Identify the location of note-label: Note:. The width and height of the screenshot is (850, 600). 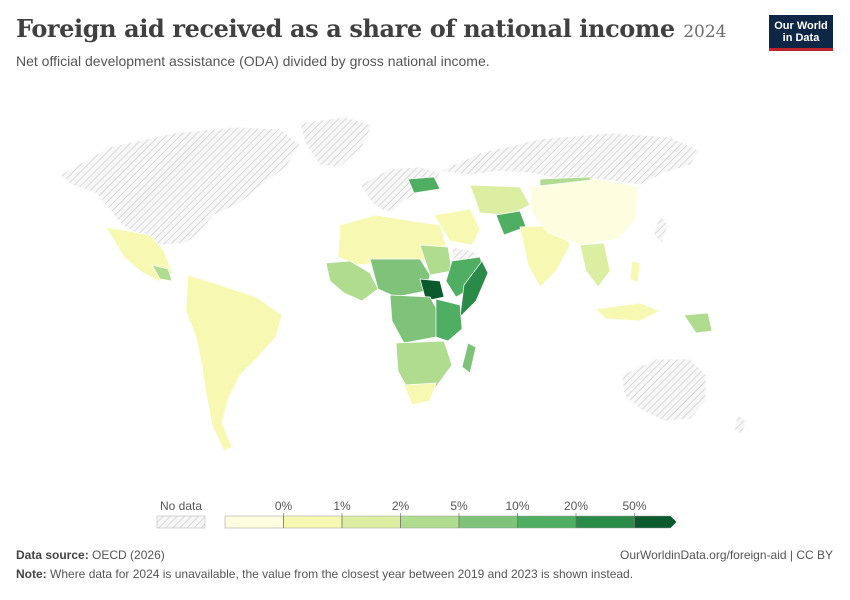
(31, 574).